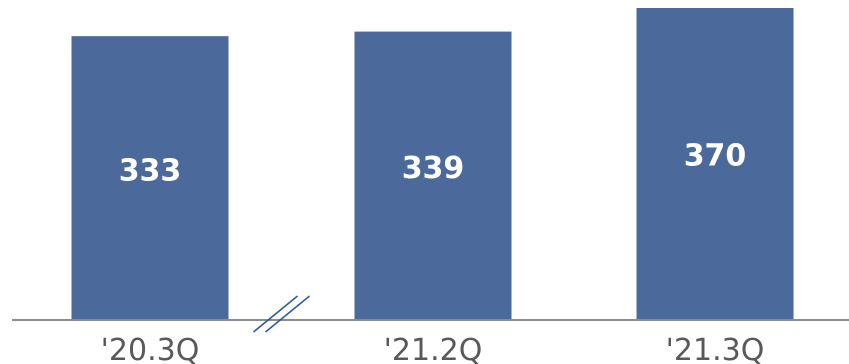 This screenshot has width=849, height=364. I want to click on bar-value-label-2: 339, so click(433, 168).